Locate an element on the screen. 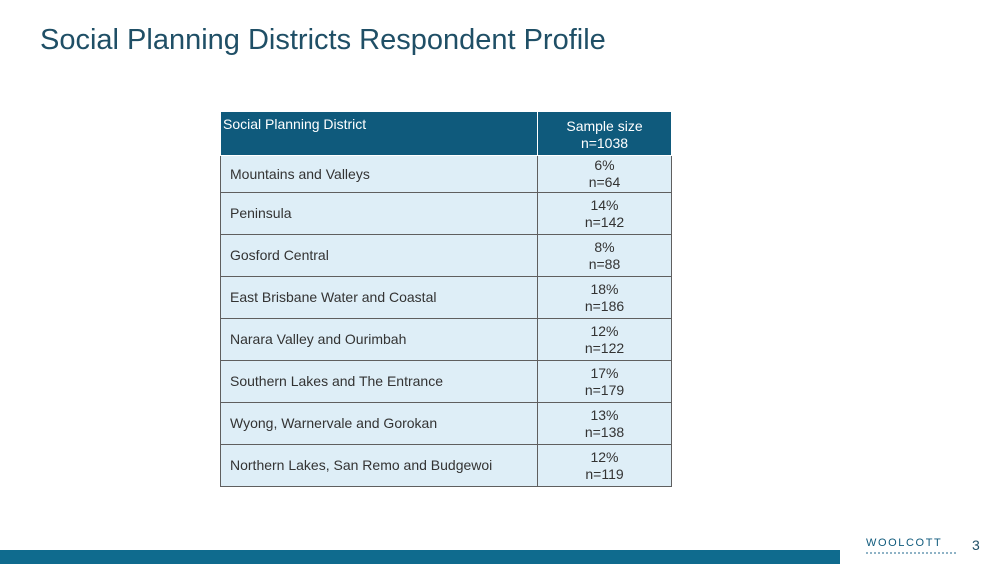 Image resolution: width=1004 pixels, height=564 pixels. table-row: Narara Valley and Ourimbah 12% n=122 is located at coordinates (446, 339).